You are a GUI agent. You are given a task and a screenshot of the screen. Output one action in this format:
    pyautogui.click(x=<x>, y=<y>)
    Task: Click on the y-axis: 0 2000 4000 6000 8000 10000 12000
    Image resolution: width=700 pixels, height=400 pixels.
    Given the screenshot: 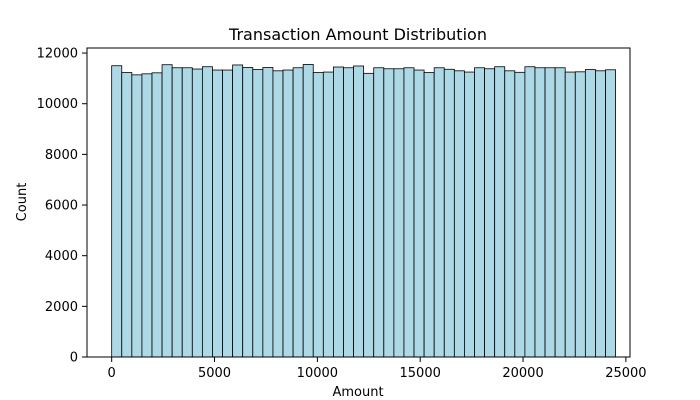 What is the action you would take?
    pyautogui.click(x=62, y=206)
    